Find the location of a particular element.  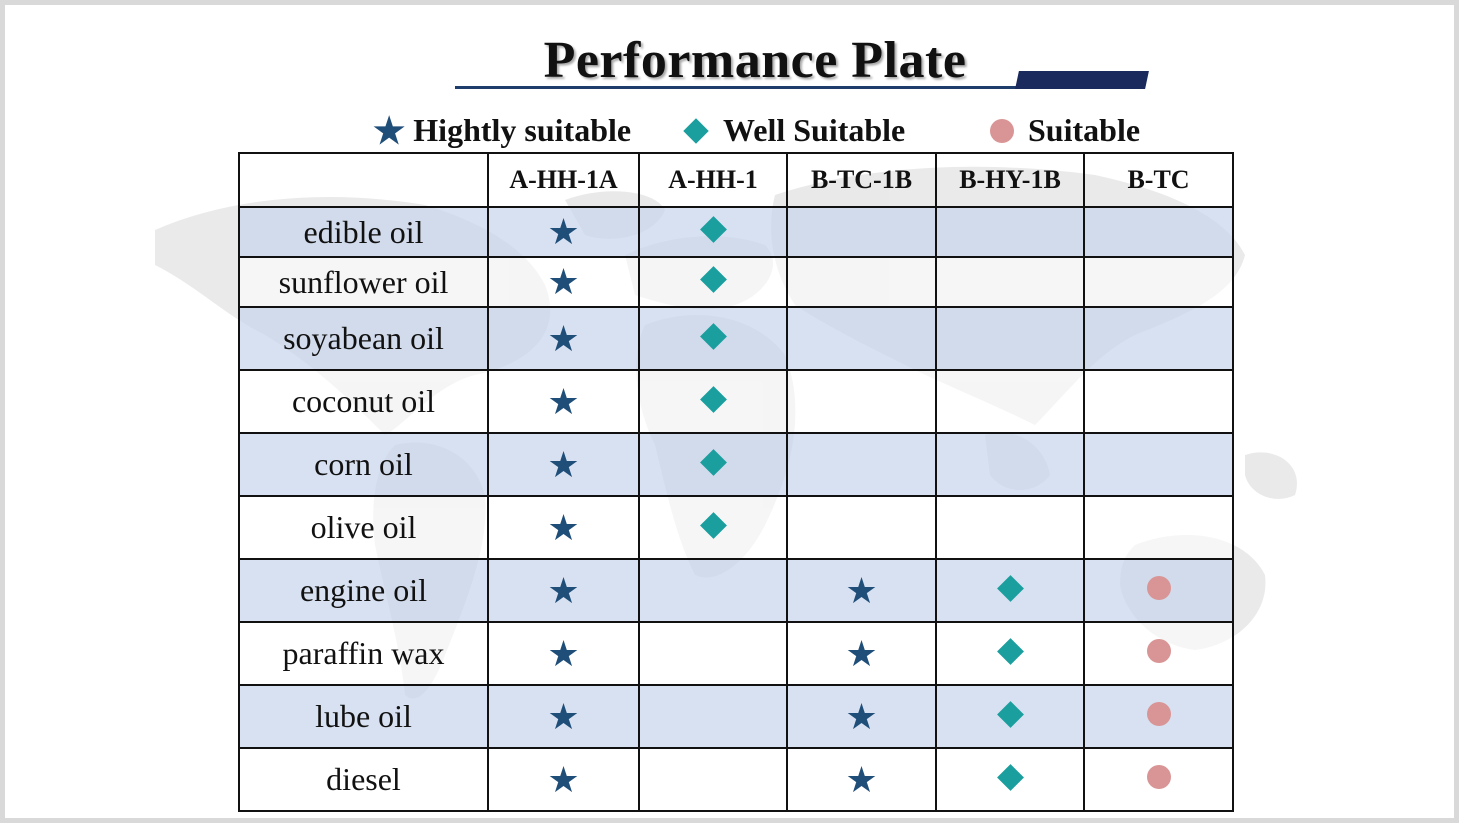

legend-item-highly-suitable: ★ Hightly suitable is located at coordinates (502, 129).